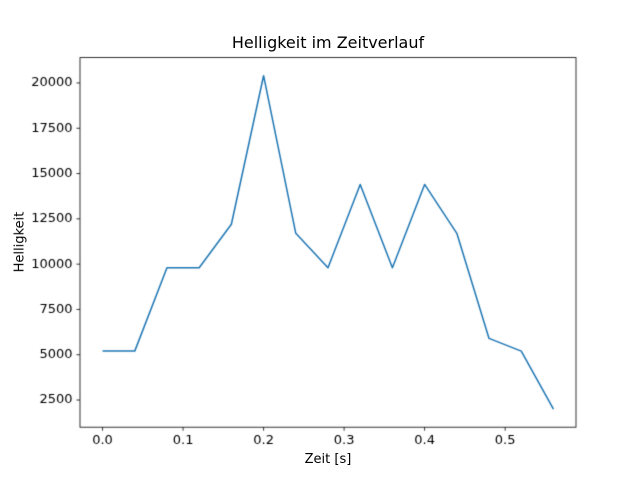 Image resolution: width=640 pixels, height=480 pixels. What do you see at coordinates (328, 42) in the screenshot?
I see `chart-title: Helligkeit im Zeitverlauf` at bounding box center [328, 42].